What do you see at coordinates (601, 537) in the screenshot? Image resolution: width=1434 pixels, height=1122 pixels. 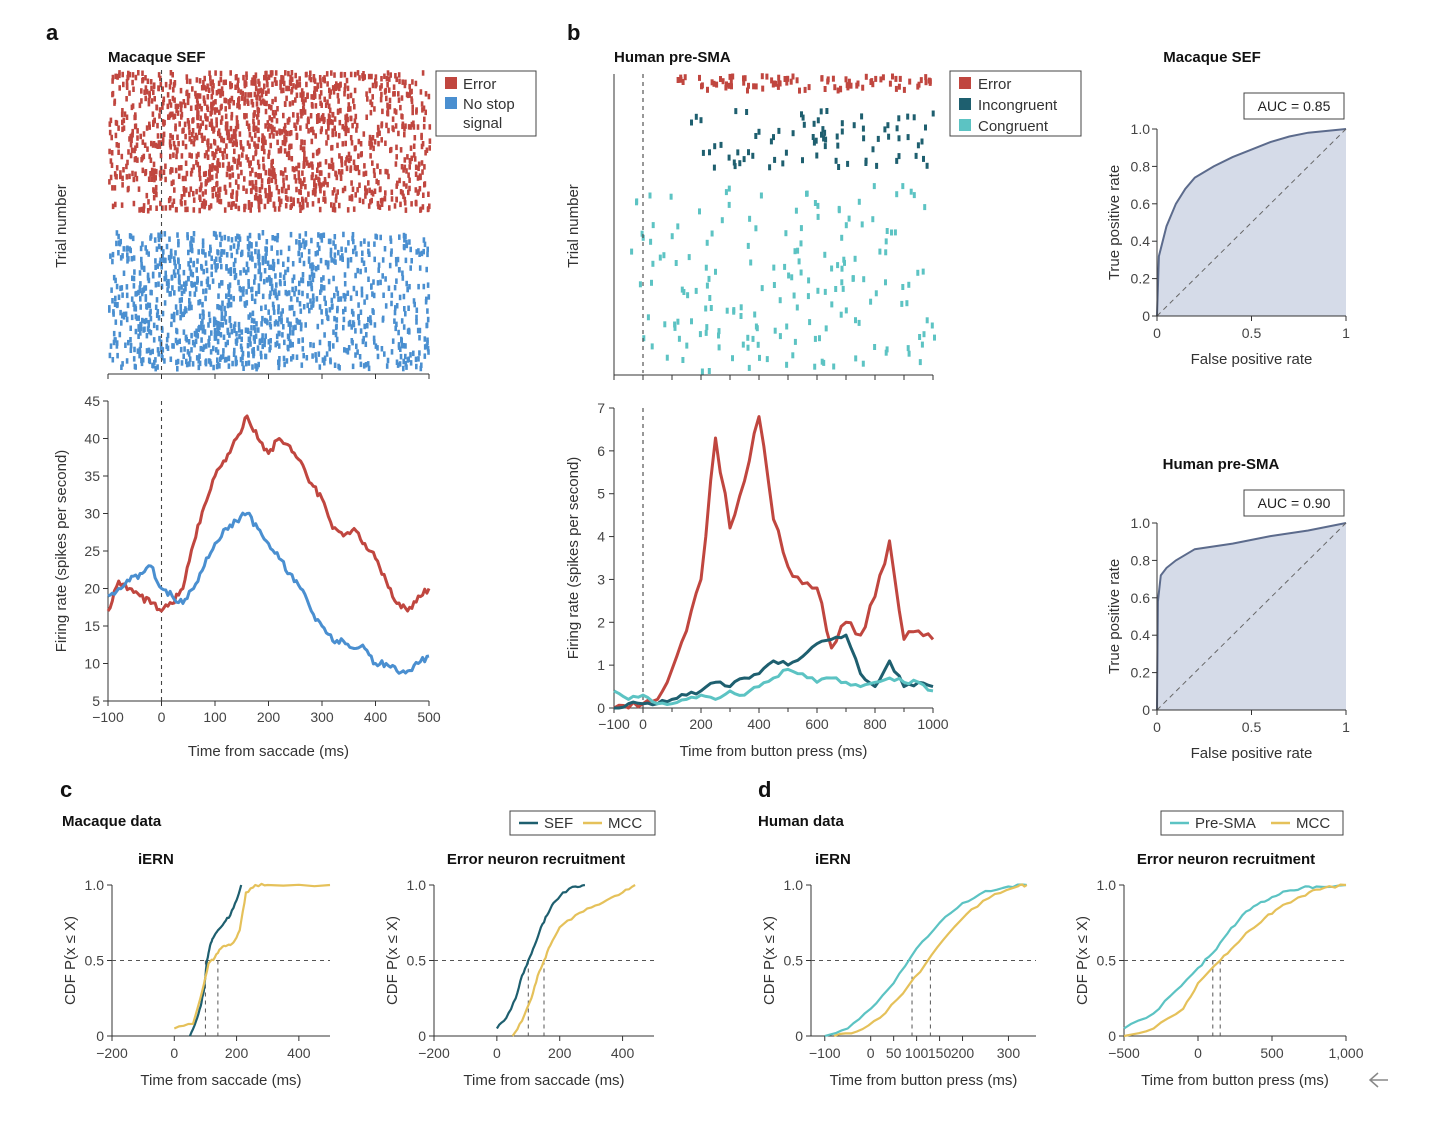 I see `b-rate-ytick-label: 4` at bounding box center [601, 537].